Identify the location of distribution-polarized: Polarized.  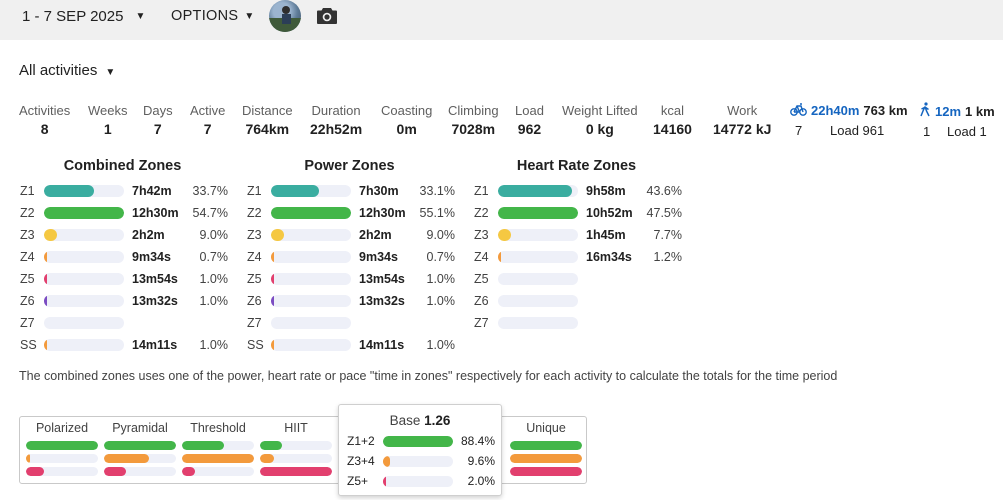
(62, 447).